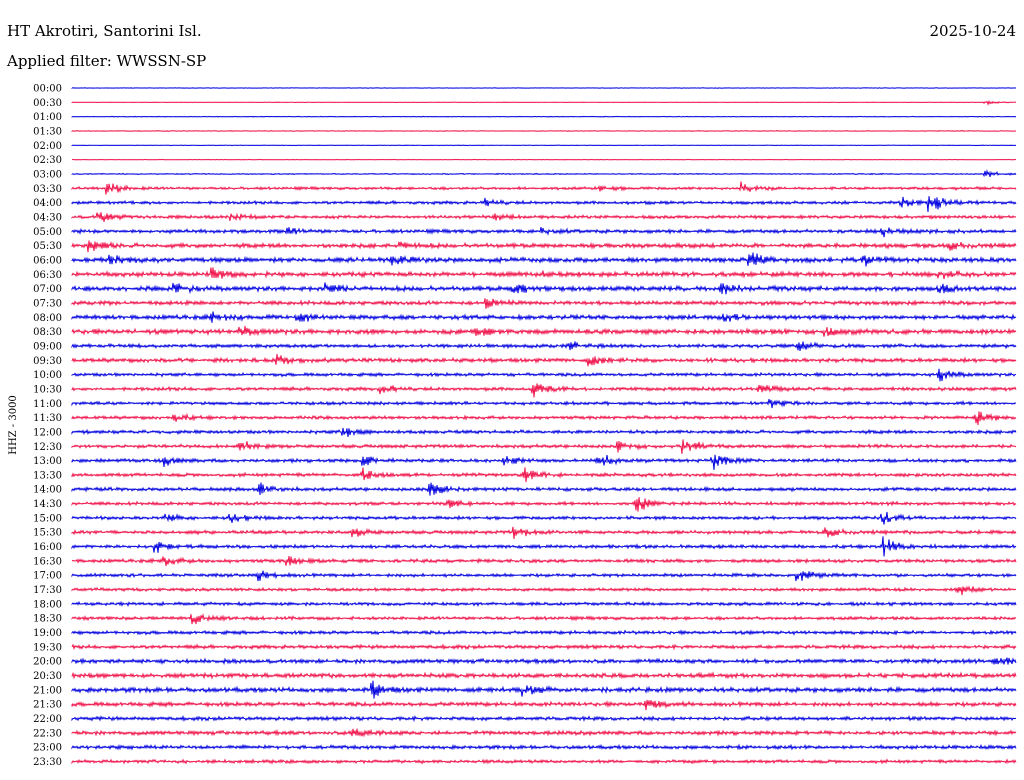 This screenshot has width=1024, height=780. I want to click on time-label: 21:30, so click(47, 705).